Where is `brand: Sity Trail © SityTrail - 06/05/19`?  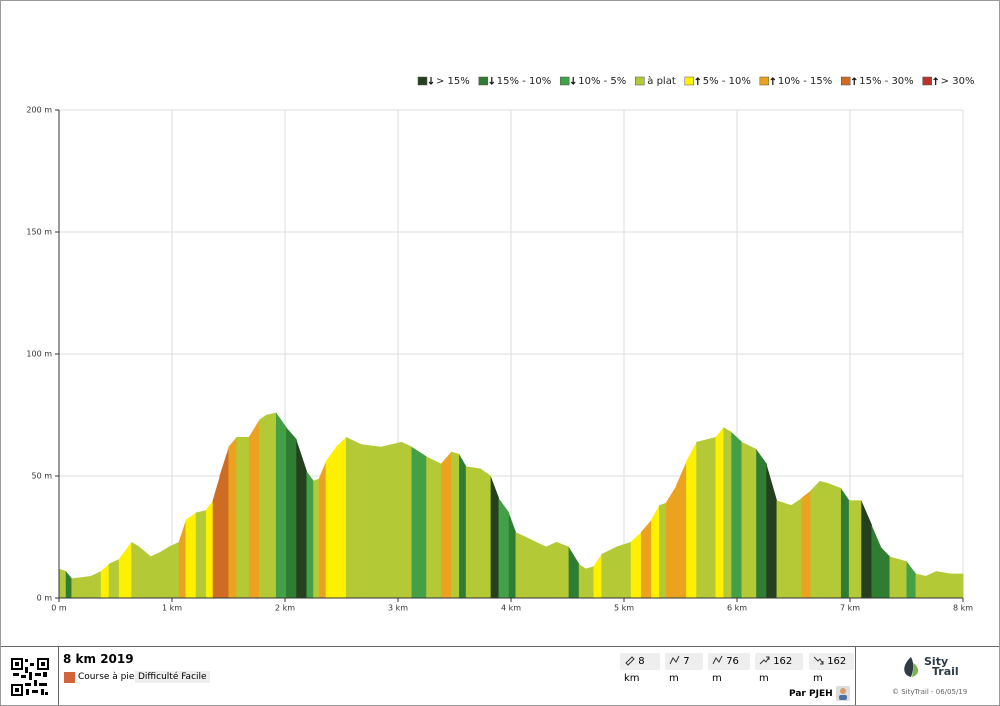
brand: Sity Trail © SityTrail - 06/05/19 is located at coordinates (927, 676).